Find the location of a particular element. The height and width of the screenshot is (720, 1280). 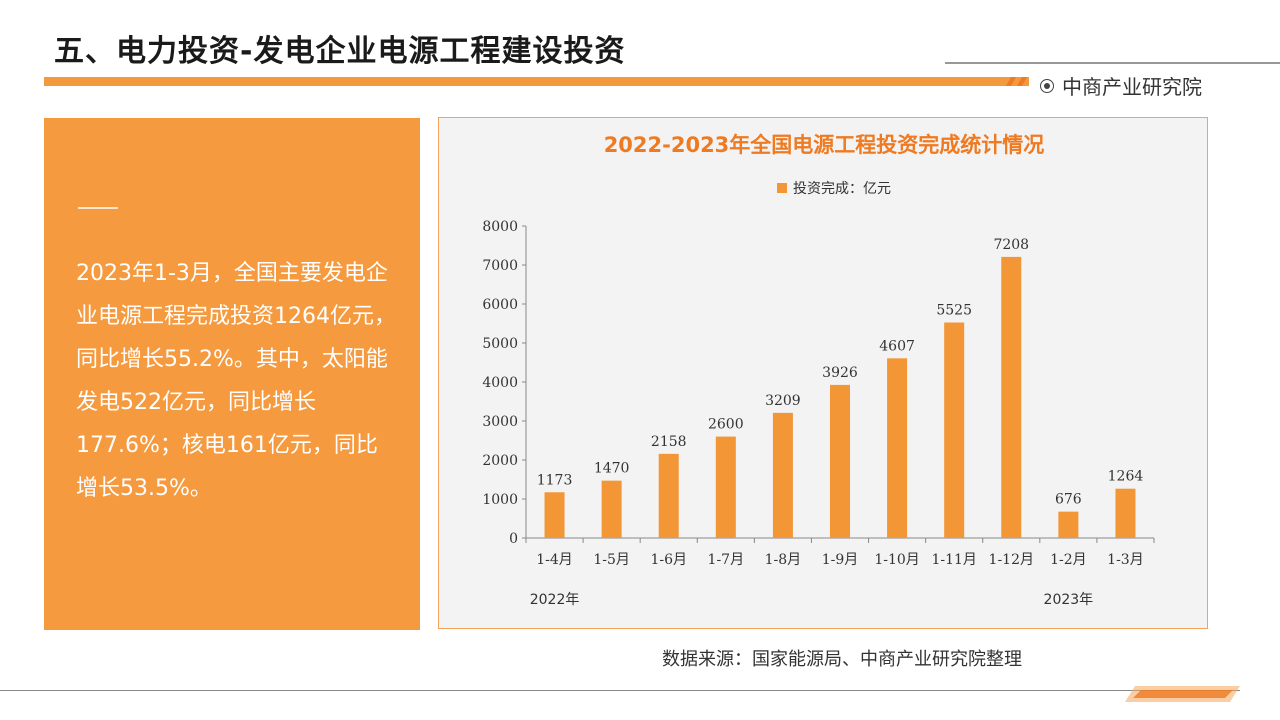

year-label: 2022年 is located at coordinates (555, 600).